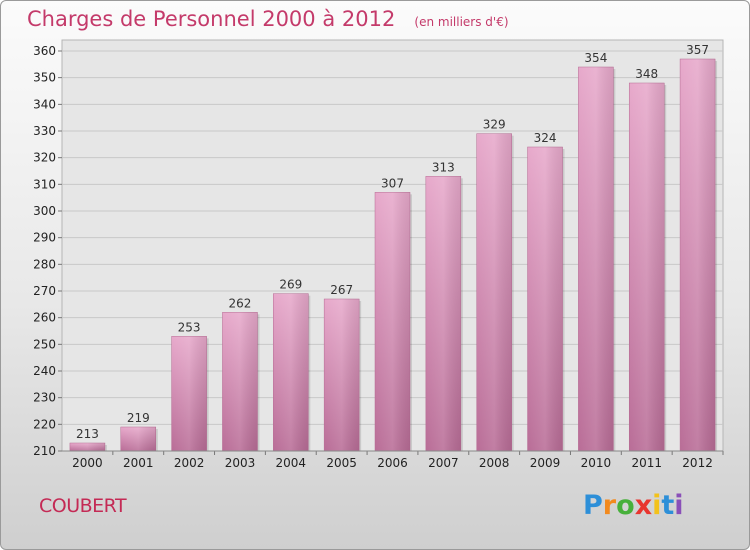  Describe the element at coordinates (443, 167) in the screenshot. I see `bar-value-label: 313` at that location.